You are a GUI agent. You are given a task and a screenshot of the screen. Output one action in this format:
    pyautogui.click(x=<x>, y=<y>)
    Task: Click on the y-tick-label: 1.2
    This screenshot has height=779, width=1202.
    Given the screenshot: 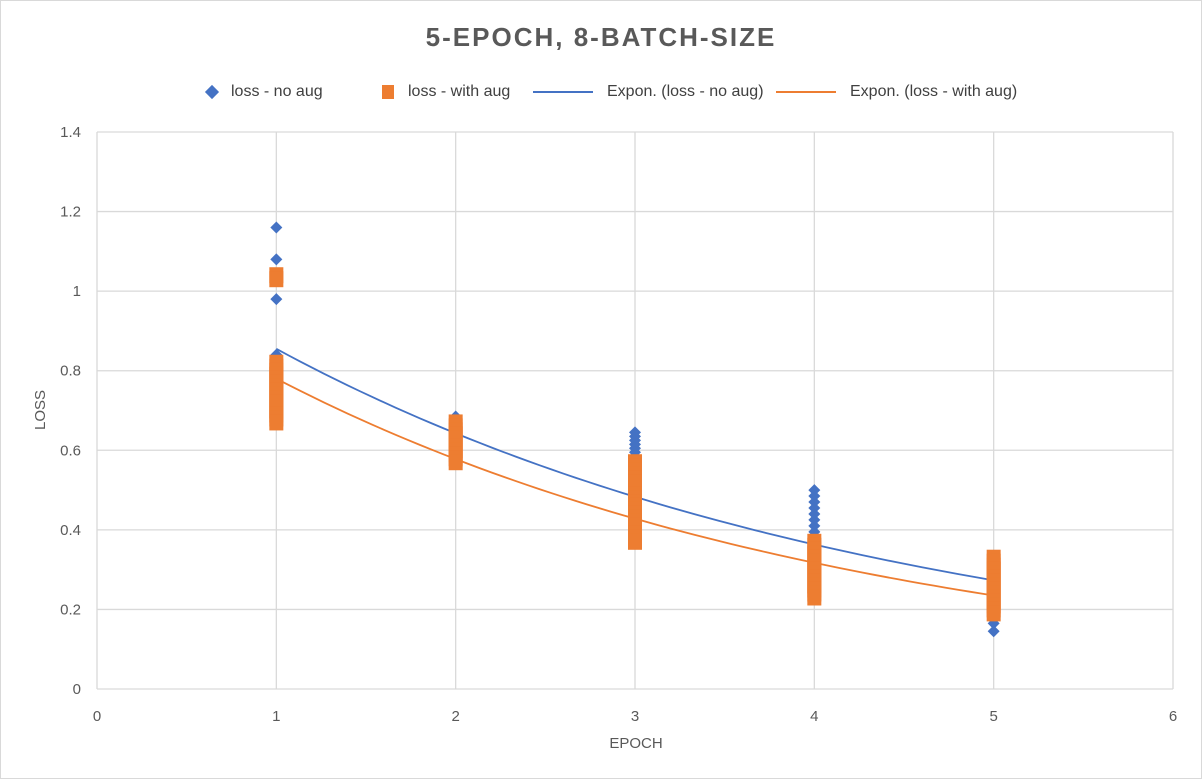 What is the action you would take?
    pyautogui.click(x=70, y=212)
    